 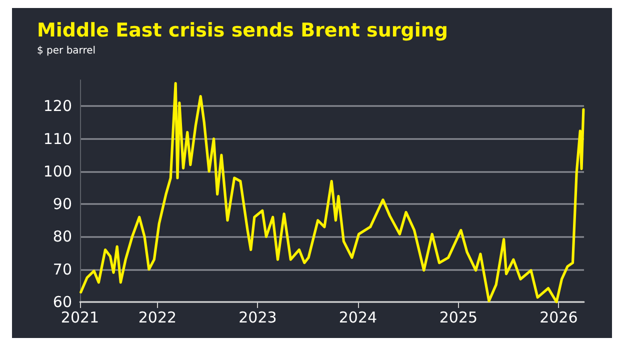 I want to click on y-tick-label: 110, so click(x=57, y=139).